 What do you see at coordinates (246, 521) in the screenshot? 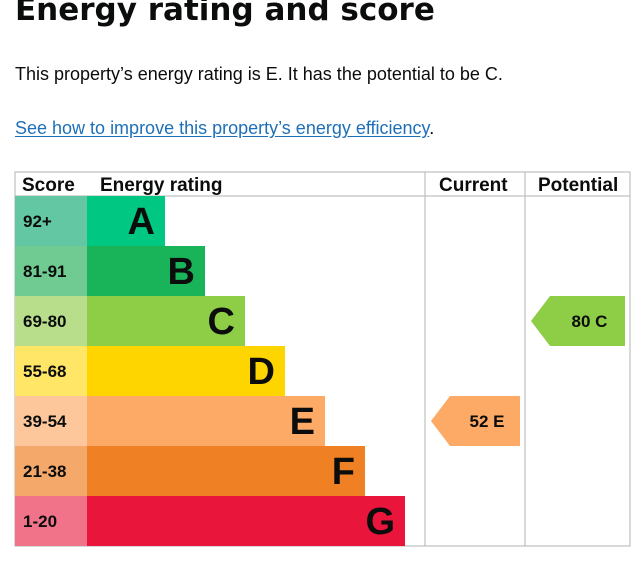
I see `rating-bar-g` at bounding box center [246, 521].